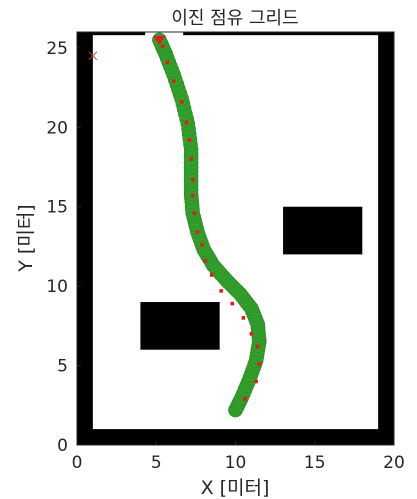  Describe the element at coordinates (315, 463) in the screenshot. I see `x-tick-label: 15` at that location.